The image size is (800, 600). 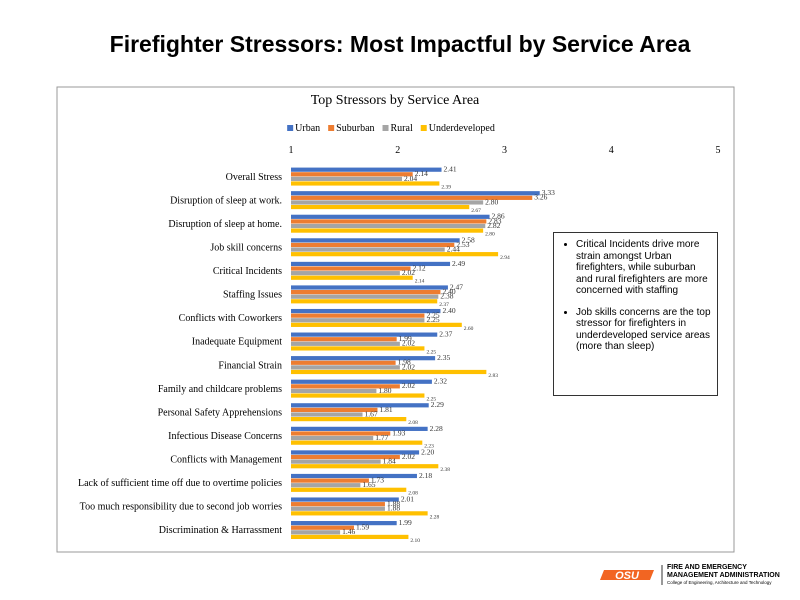 What do you see at coordinates (504, 150) in the screenshot?
I see `x-tick-label: 3` at bounding box center [504, 150].